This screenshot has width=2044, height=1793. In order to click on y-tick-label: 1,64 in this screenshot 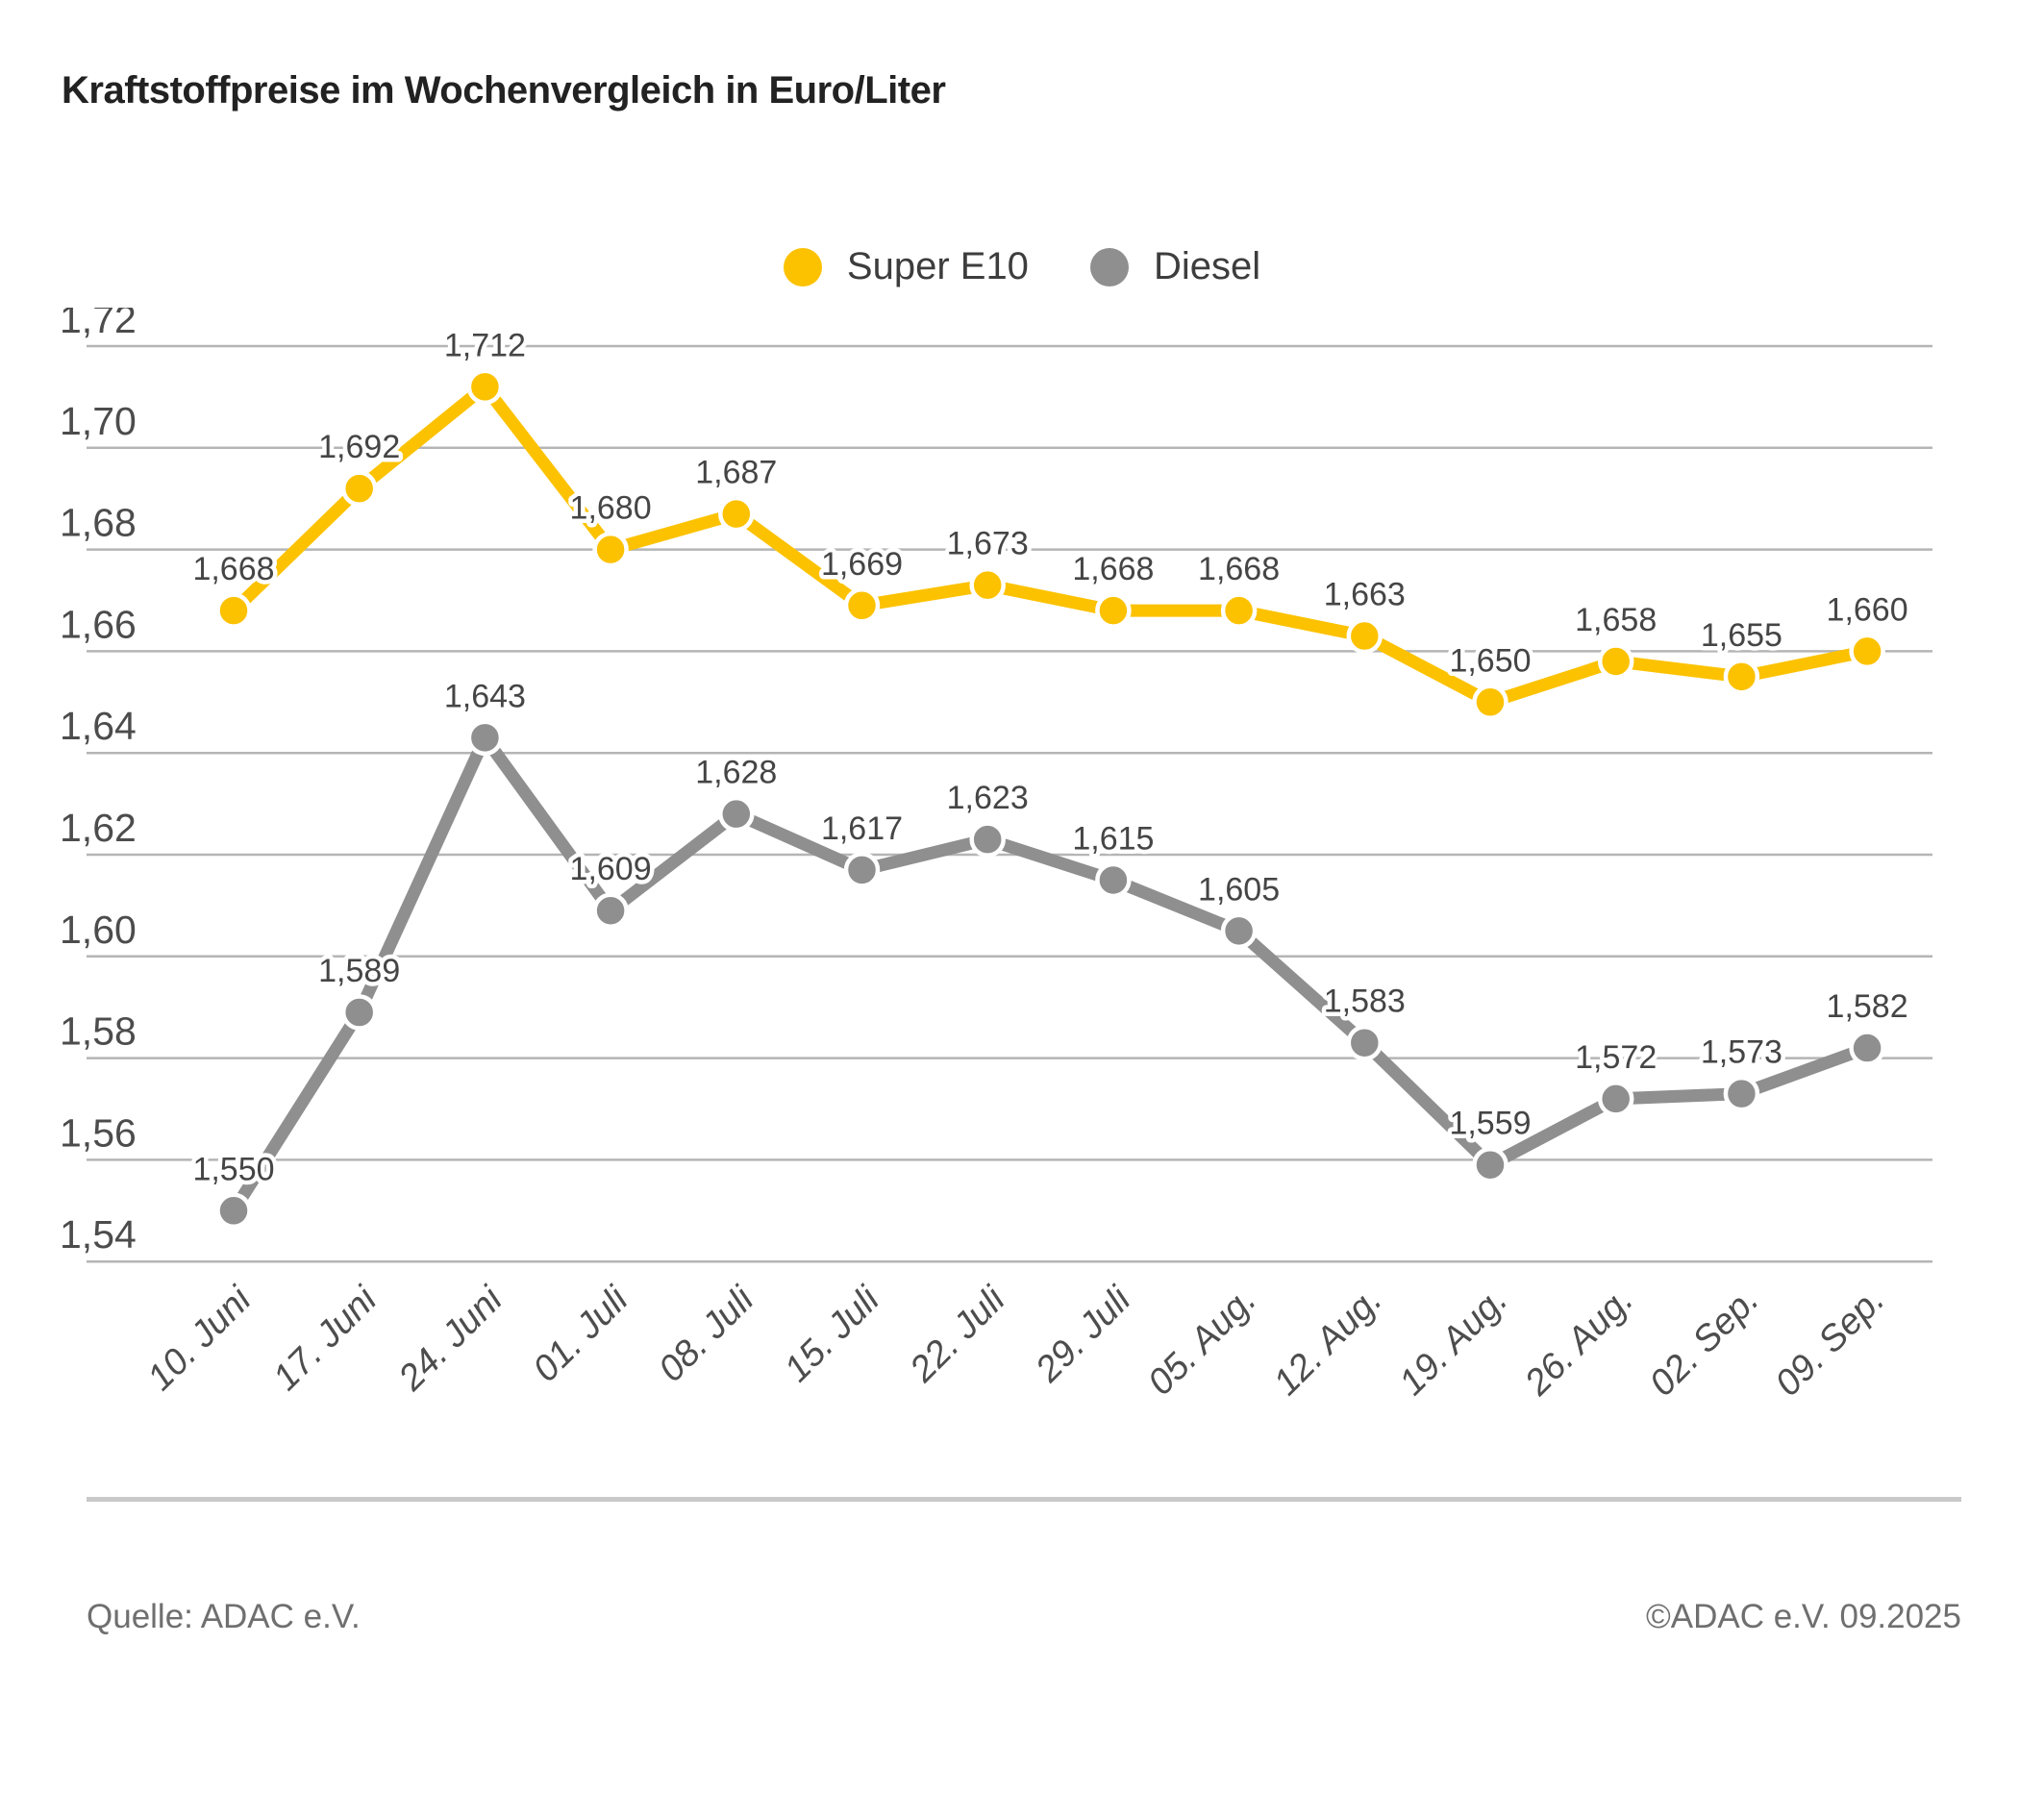, I will do `click(98, 726)`.